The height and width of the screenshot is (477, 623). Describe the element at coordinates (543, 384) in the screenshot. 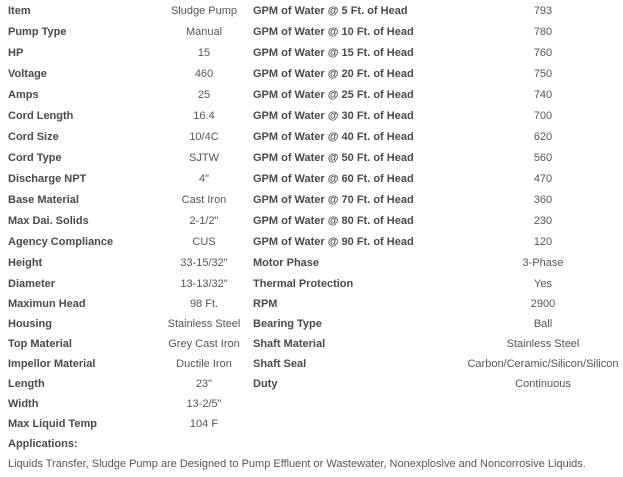

I see `spec-value: Continuous` at that location.